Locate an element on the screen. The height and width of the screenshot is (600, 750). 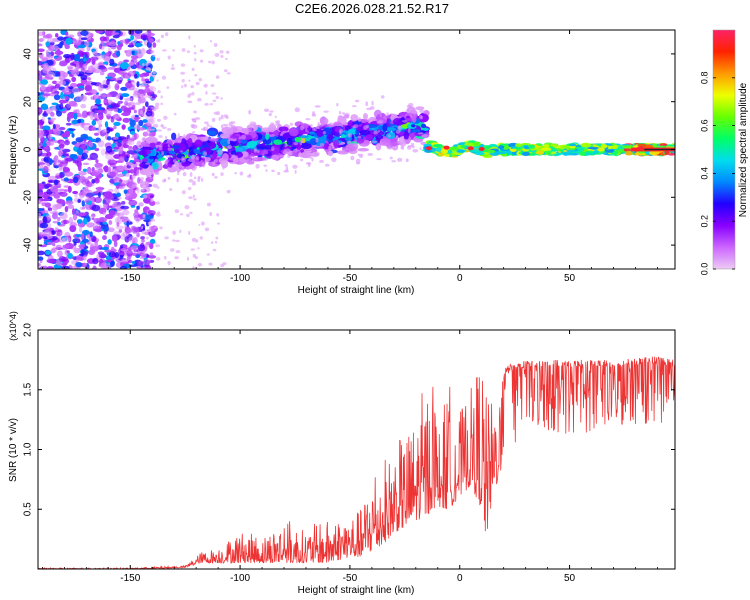
spectrogram-y-tick-label: -20 is located at coordinates (28, 197).